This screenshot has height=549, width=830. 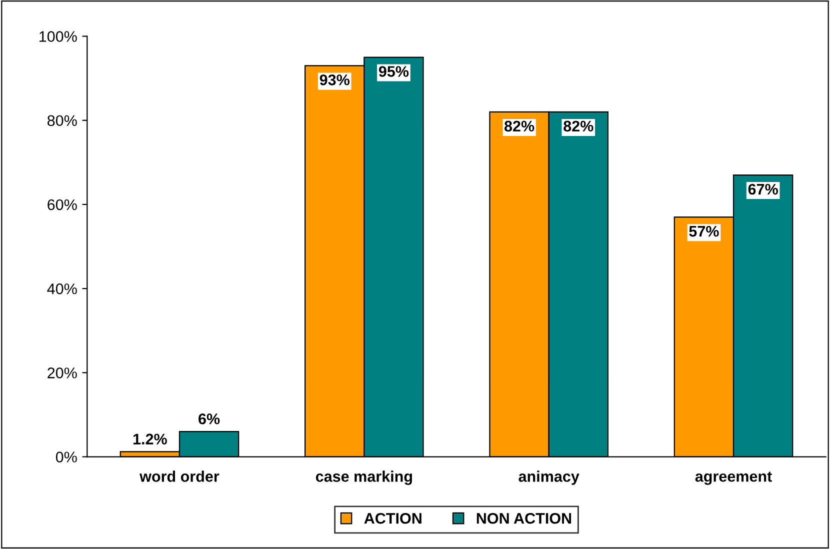 I want to click on y-tick-label: 40%, so click(x=62, y=288).